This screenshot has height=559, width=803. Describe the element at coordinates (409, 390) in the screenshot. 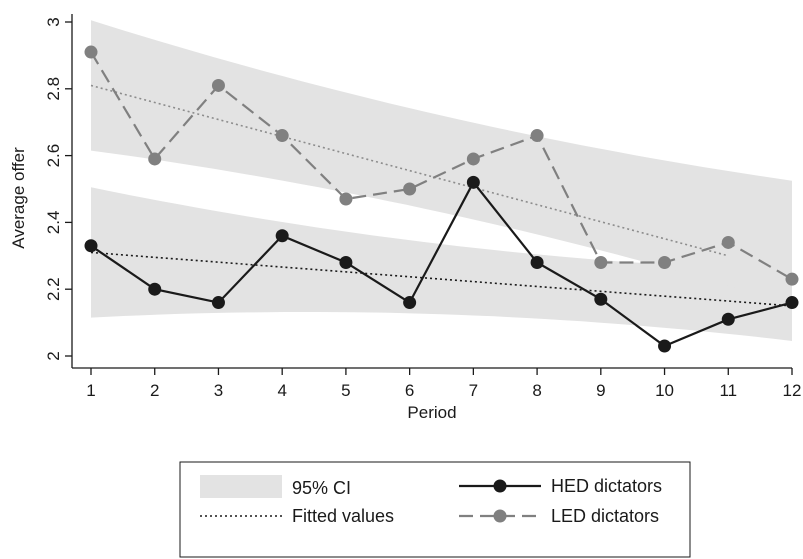

I see `x-tick-label: 6` at that location.